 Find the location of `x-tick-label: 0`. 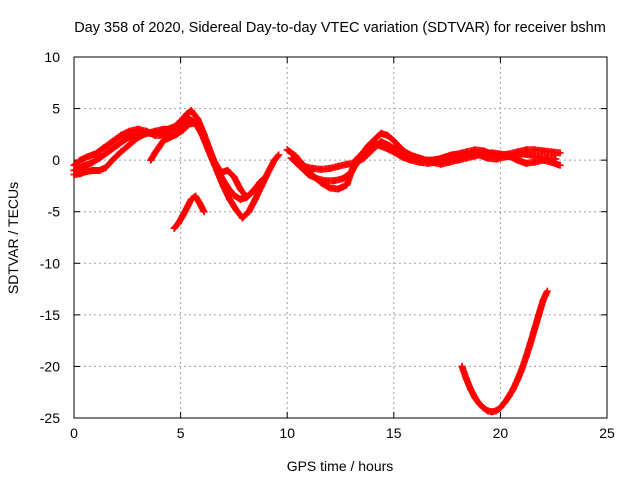

x-tick-label: 0 is located at coordinates (74, 433).